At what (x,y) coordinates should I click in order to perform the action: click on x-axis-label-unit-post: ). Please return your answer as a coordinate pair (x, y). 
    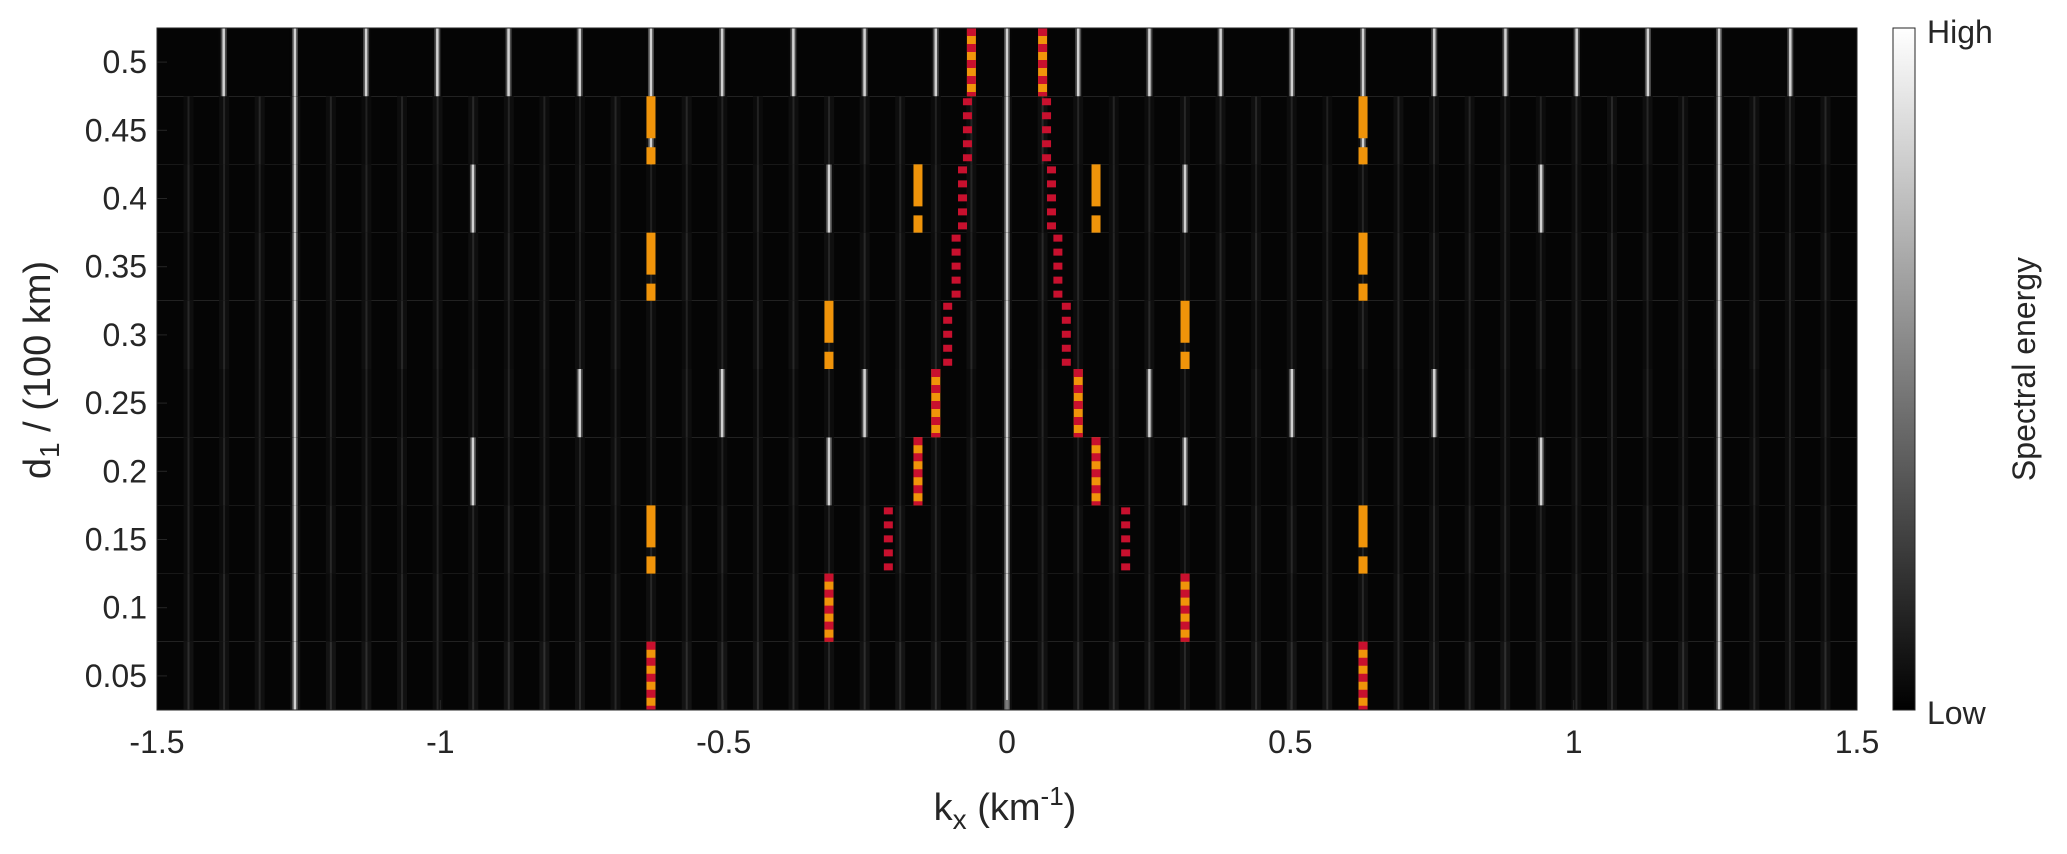
    Looking at the image, I should click on (1070, 808).